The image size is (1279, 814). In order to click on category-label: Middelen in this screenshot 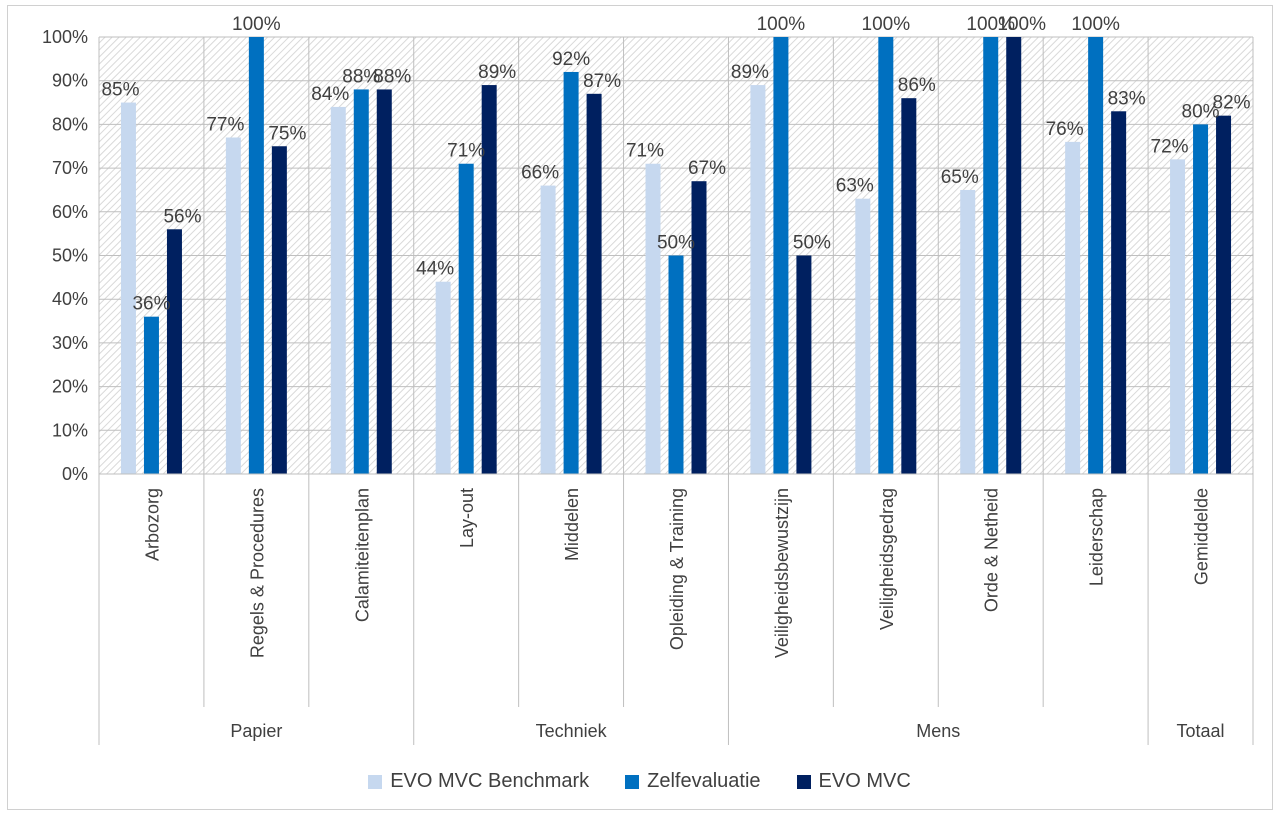, I will do `click(572, 524)`.